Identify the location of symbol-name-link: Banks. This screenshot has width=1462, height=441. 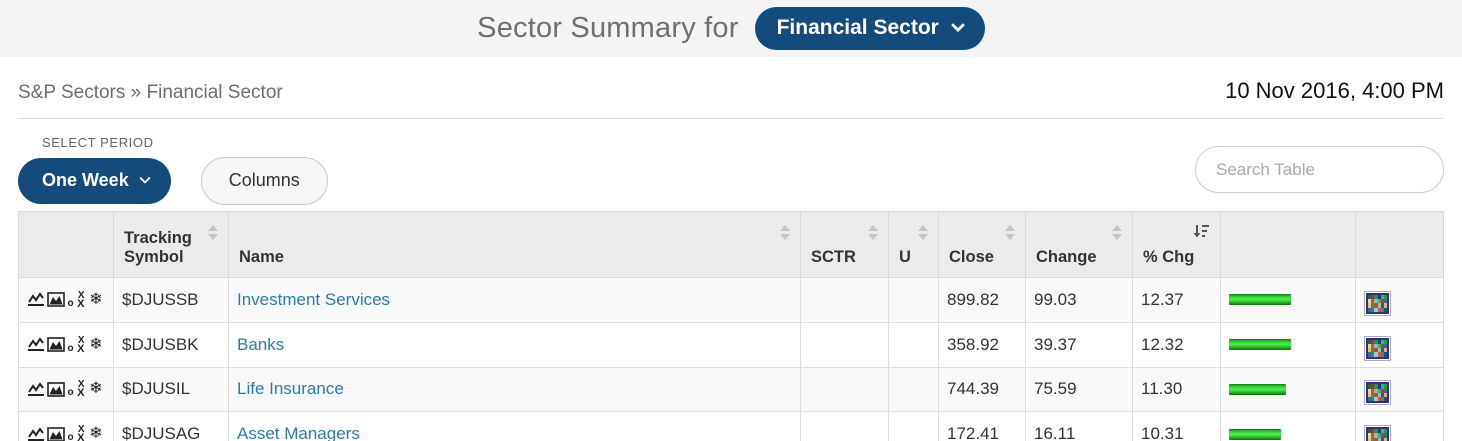
(261, 344).